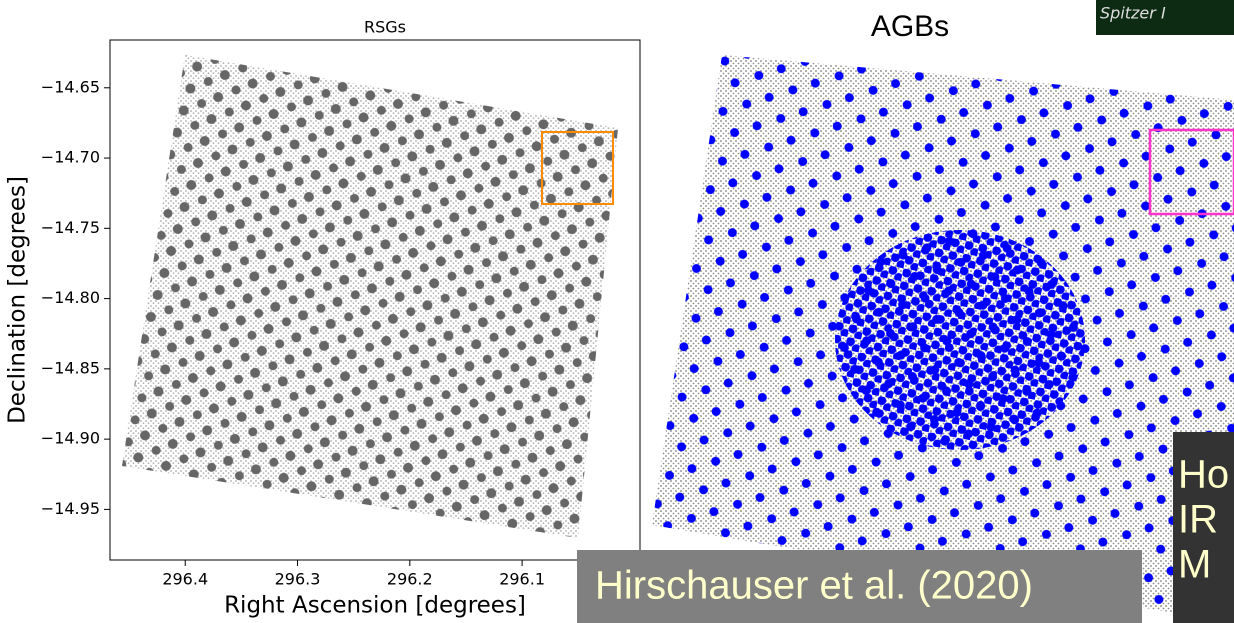 The width and height of the screenshot is (1234, 623). What do you see at coordinates (385, 27) in the screenshot?
I see `chart-title: RSGs` at bounding box center [385, 27].